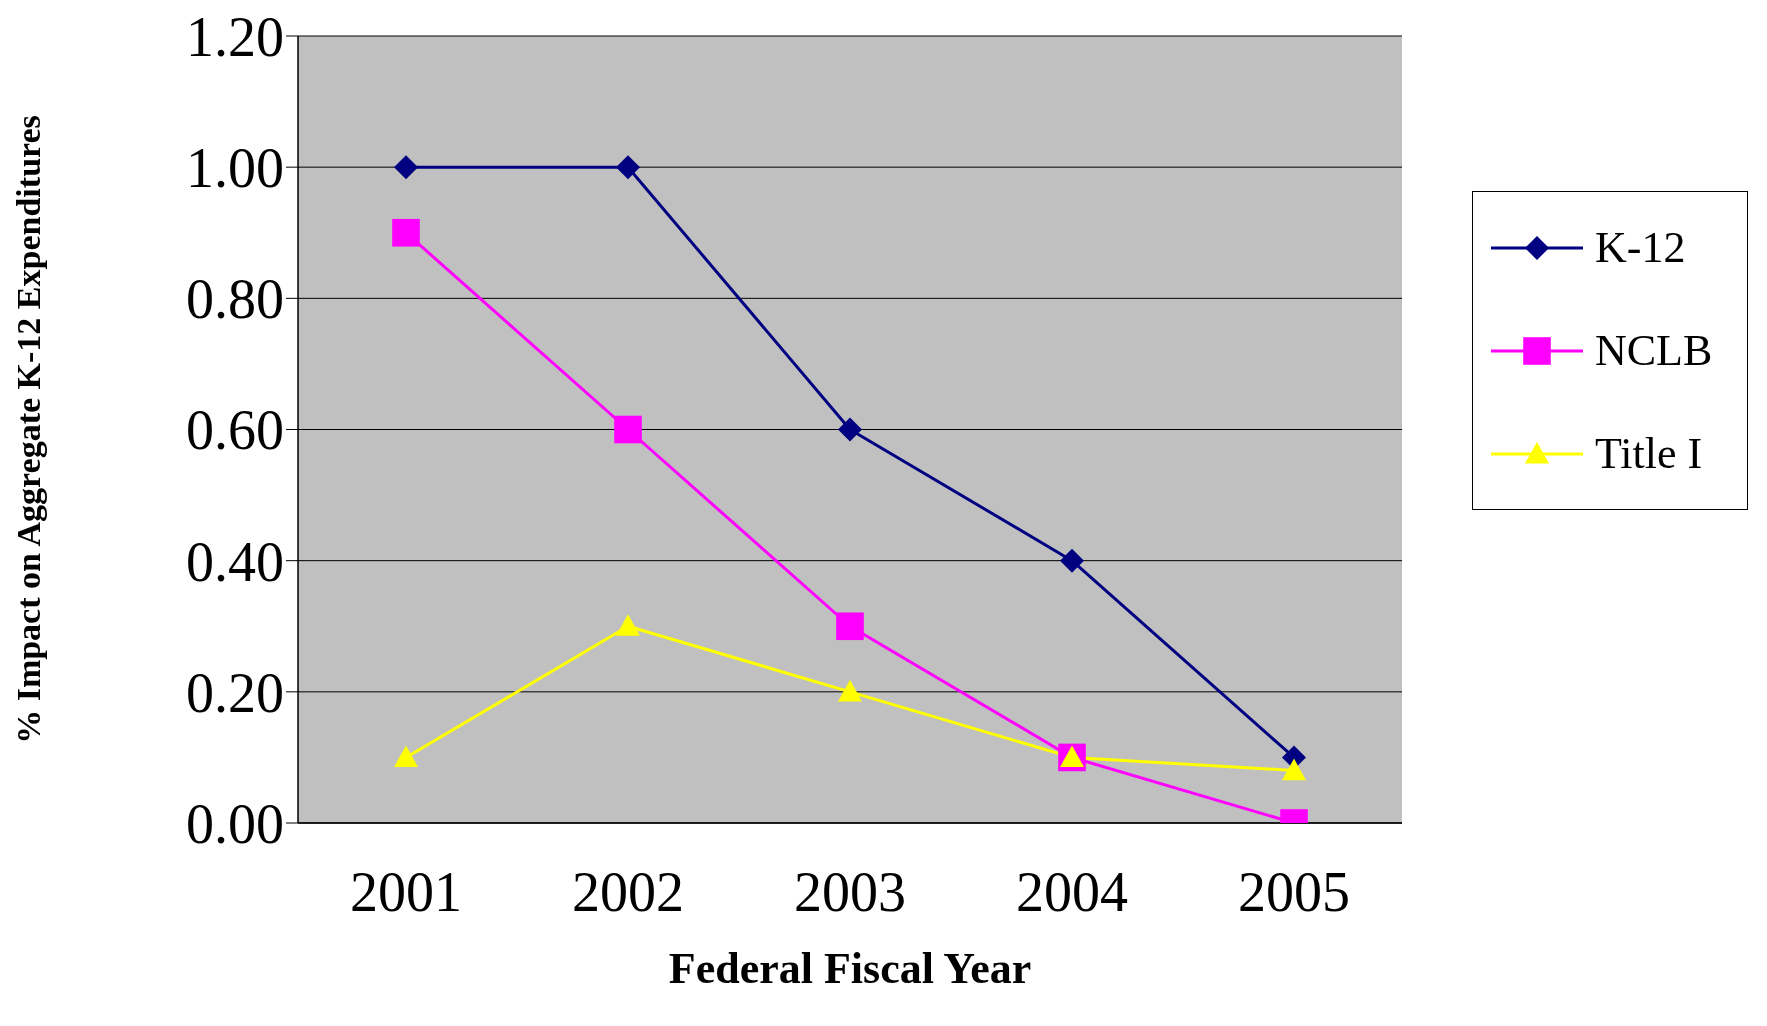 This screenshot has height=1026, width=1767. What do you see at coordinates (1072, 891) in the screenshot?
I see `x-tick-label: 2004` at bounding box center [1072, 891].